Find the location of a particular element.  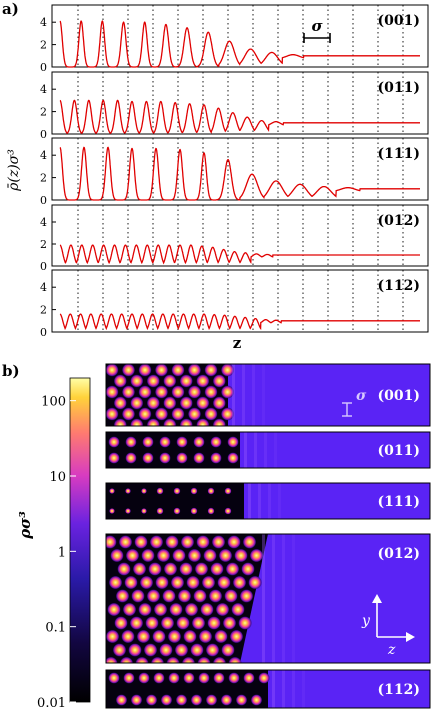

y-tick-label: 2 is located at coordinates (43, 112).